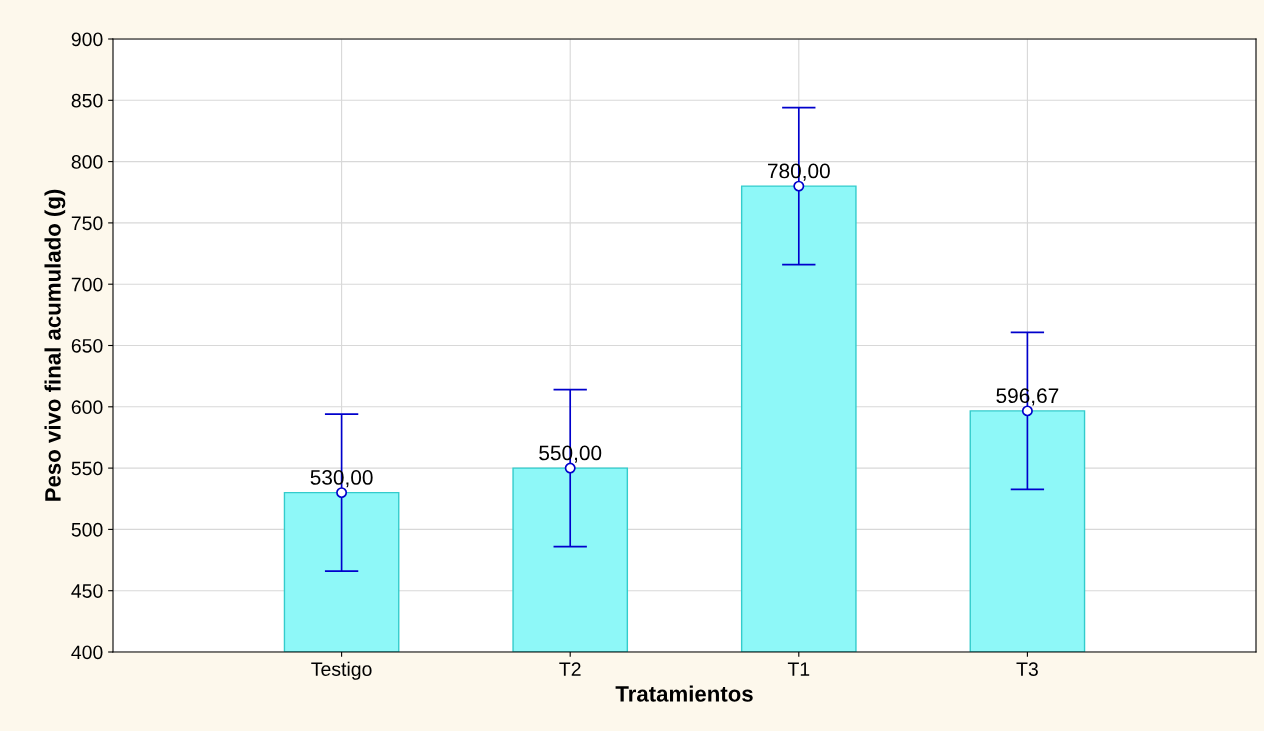  Describe the element at coordinates (87, 407) in the screenshot. I see `y-tick-label: 600` at that location.